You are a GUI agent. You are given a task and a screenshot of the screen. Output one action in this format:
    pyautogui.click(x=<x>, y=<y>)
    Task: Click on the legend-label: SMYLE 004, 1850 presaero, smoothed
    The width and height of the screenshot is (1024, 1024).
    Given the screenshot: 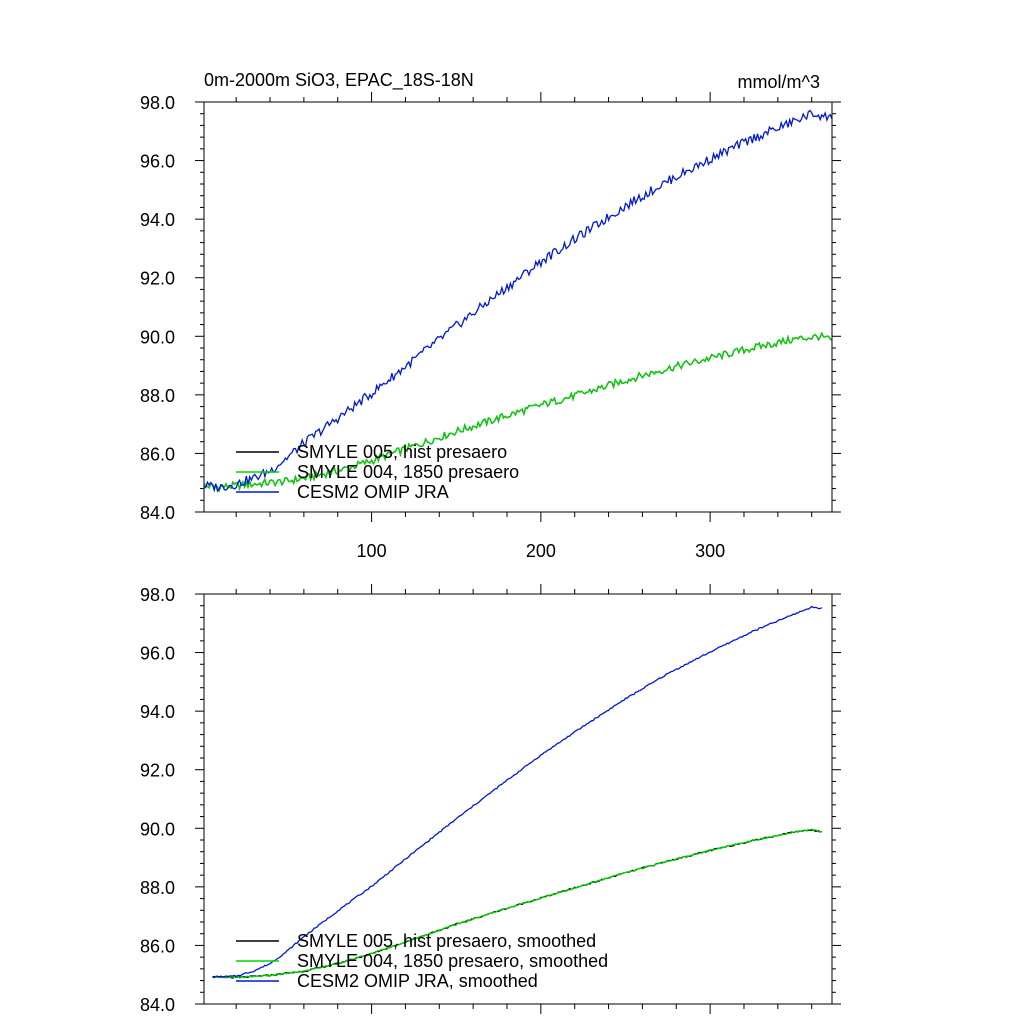 What is the action you would take?
    pyautogui.click(x=452, y=961)
    